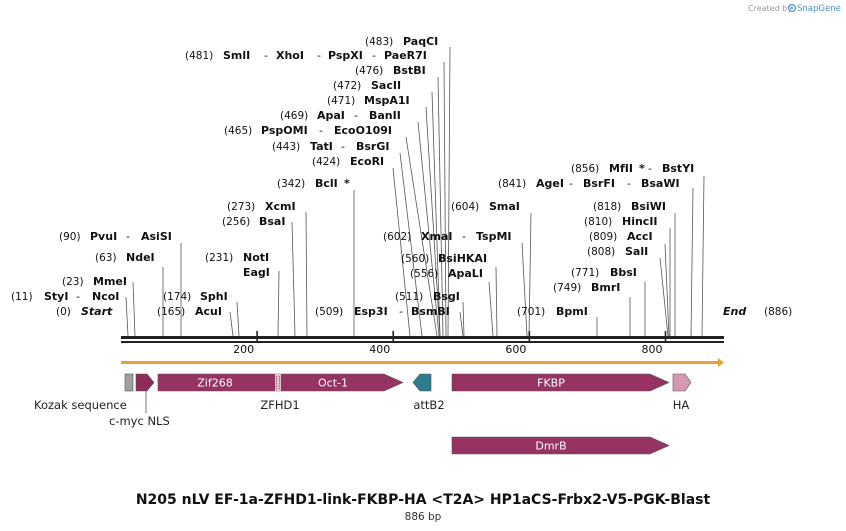 The height and width of the screenshot is (531, 846). I want to click on site-name: SmaI, so click(504, 206).